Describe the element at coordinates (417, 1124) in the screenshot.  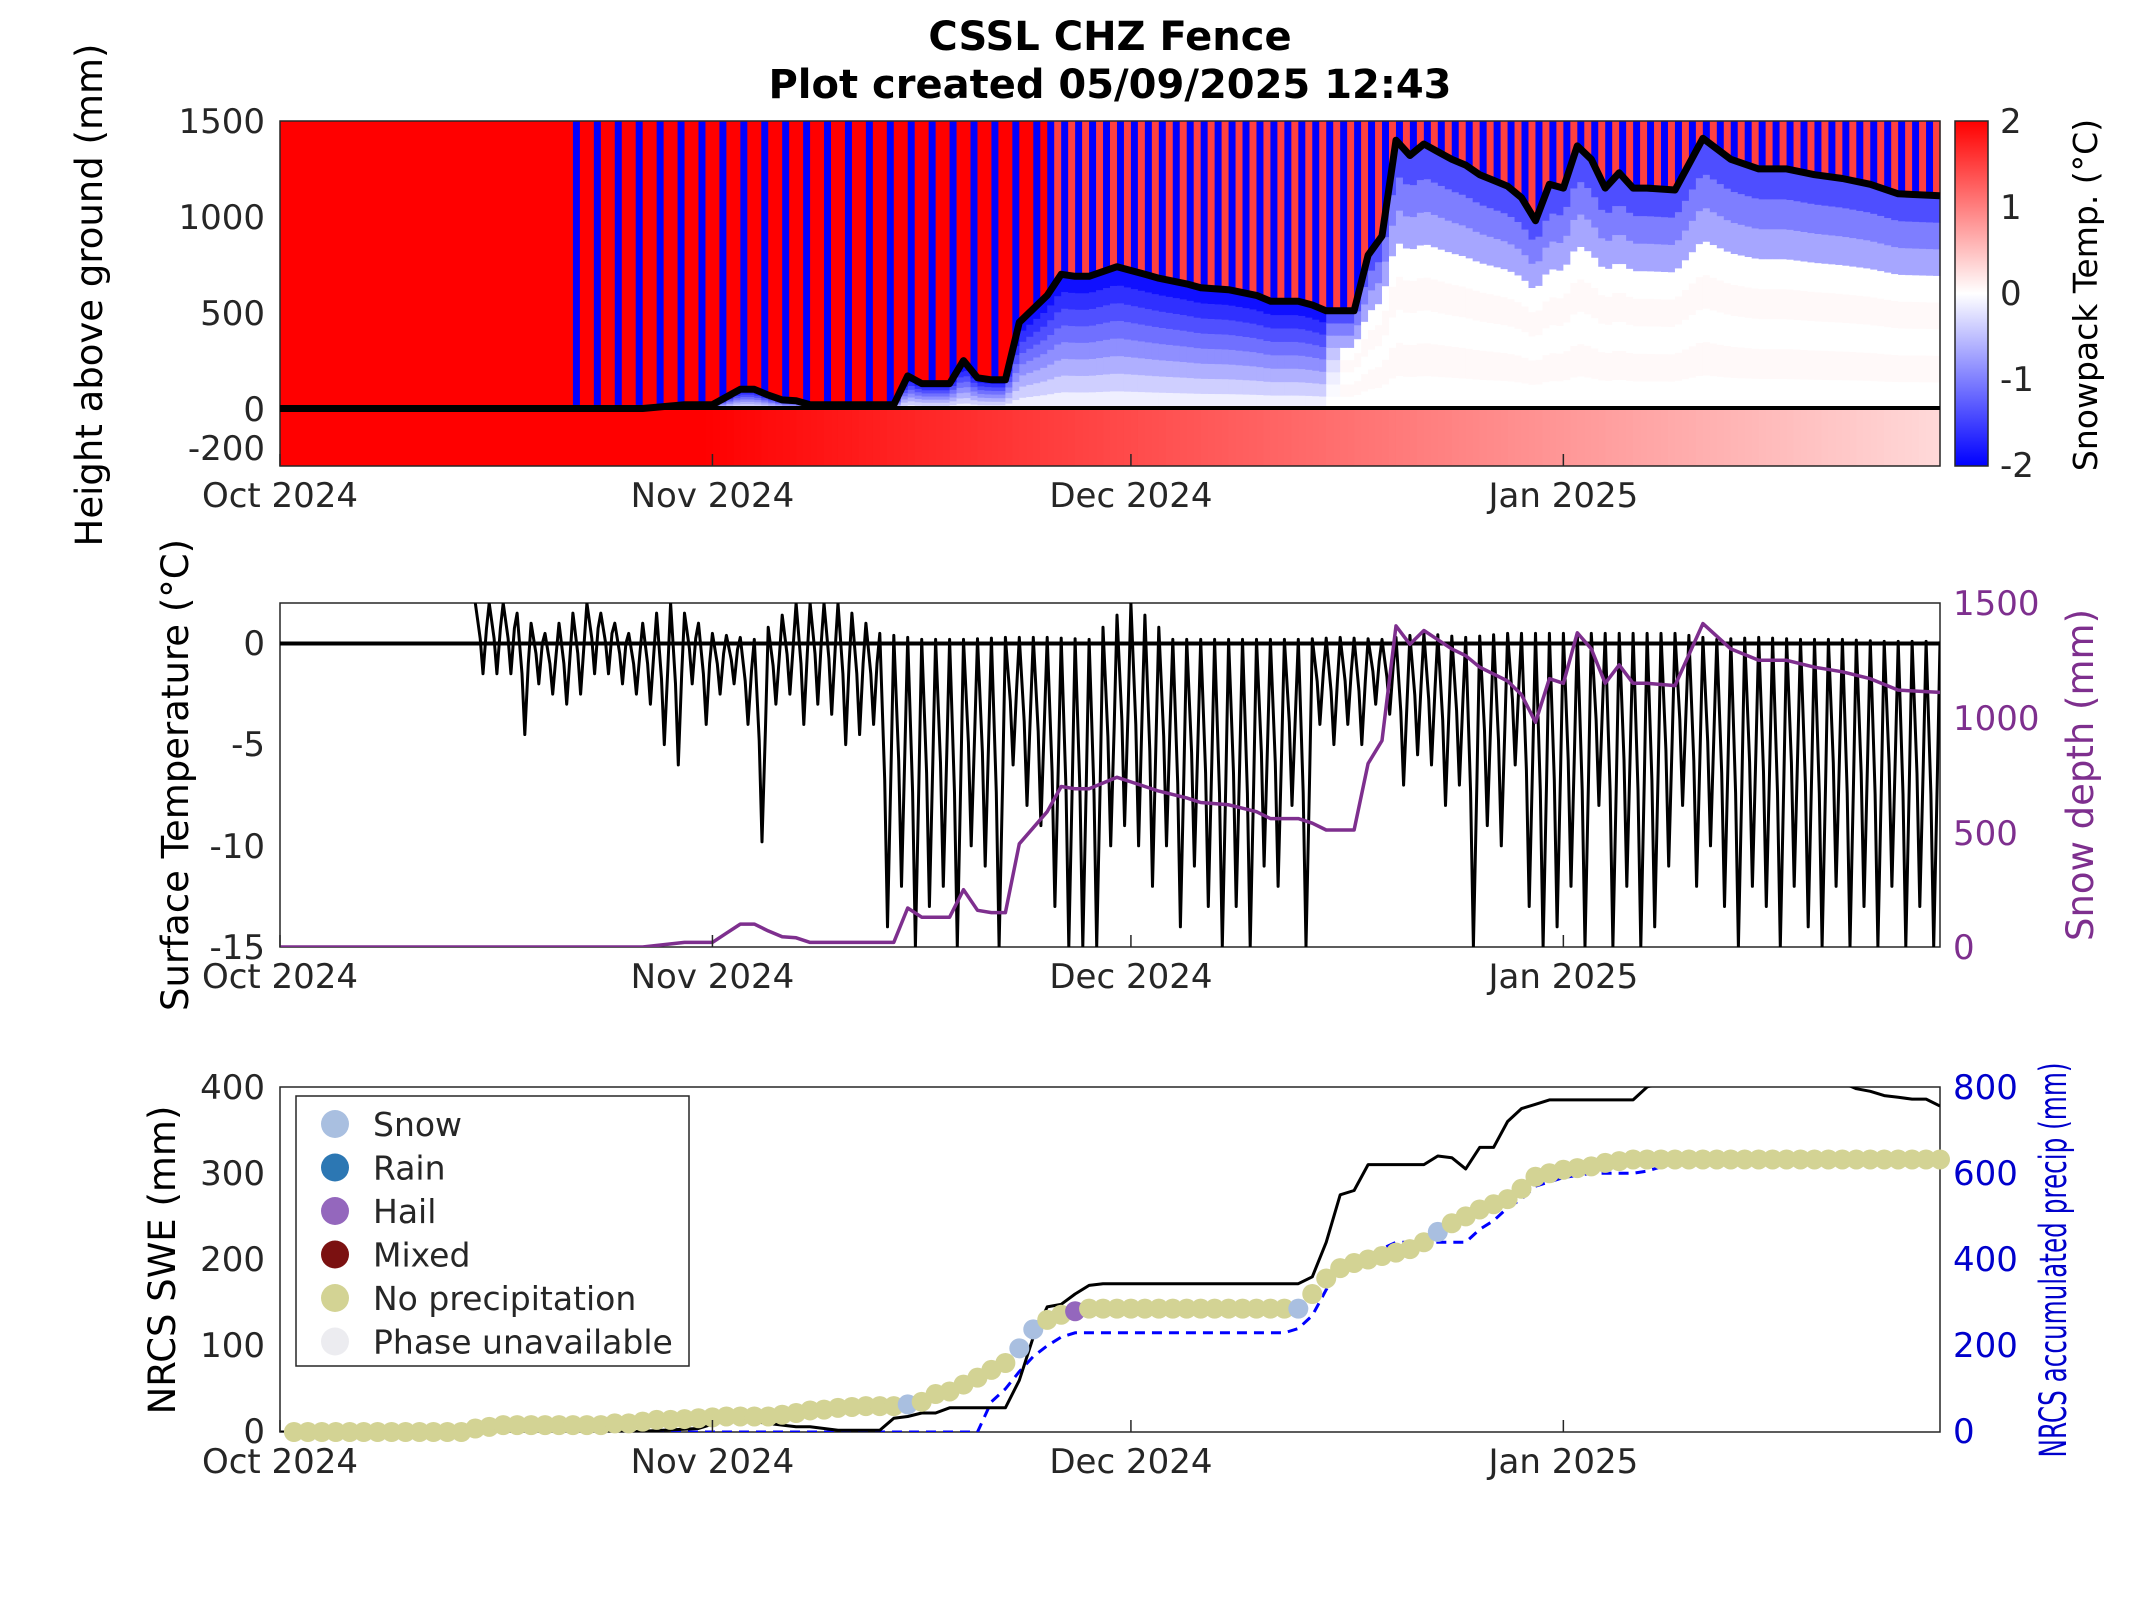
I see `legend-label: Snow` at that location.